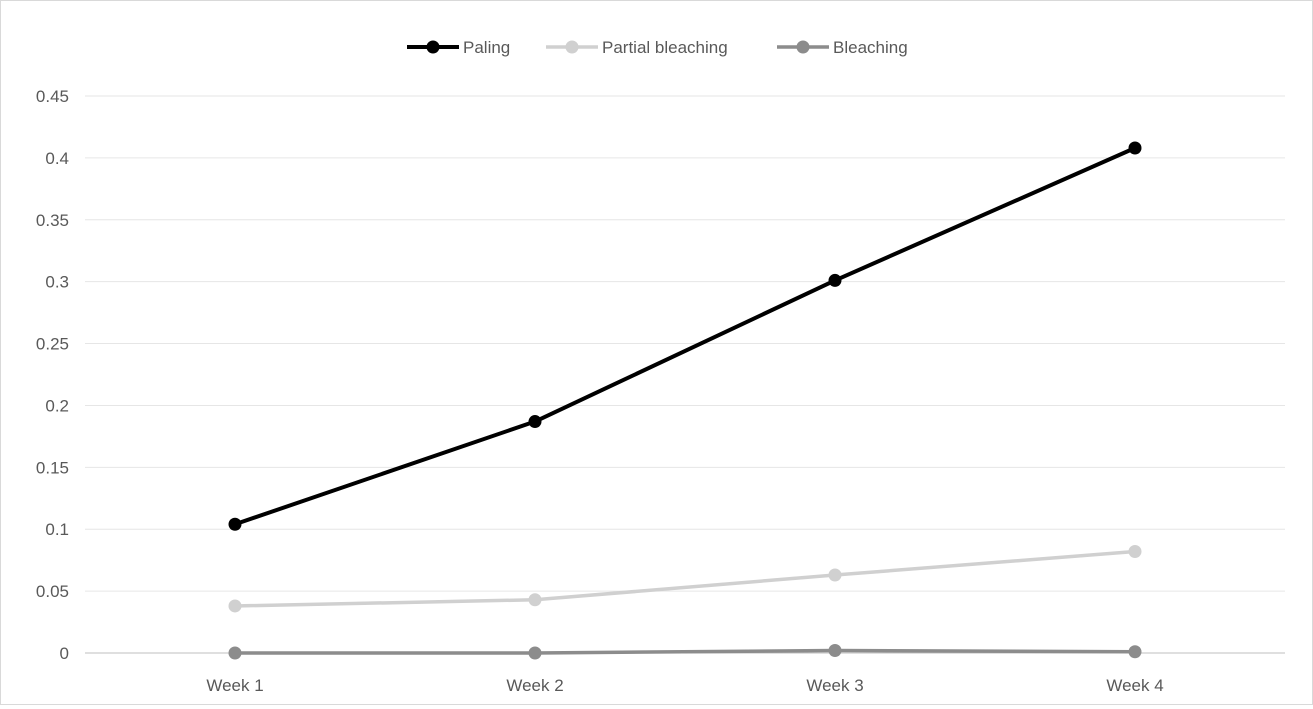  I want to click on legend-item-partial-bleaching: Partial bleaching, so click(637, 47).